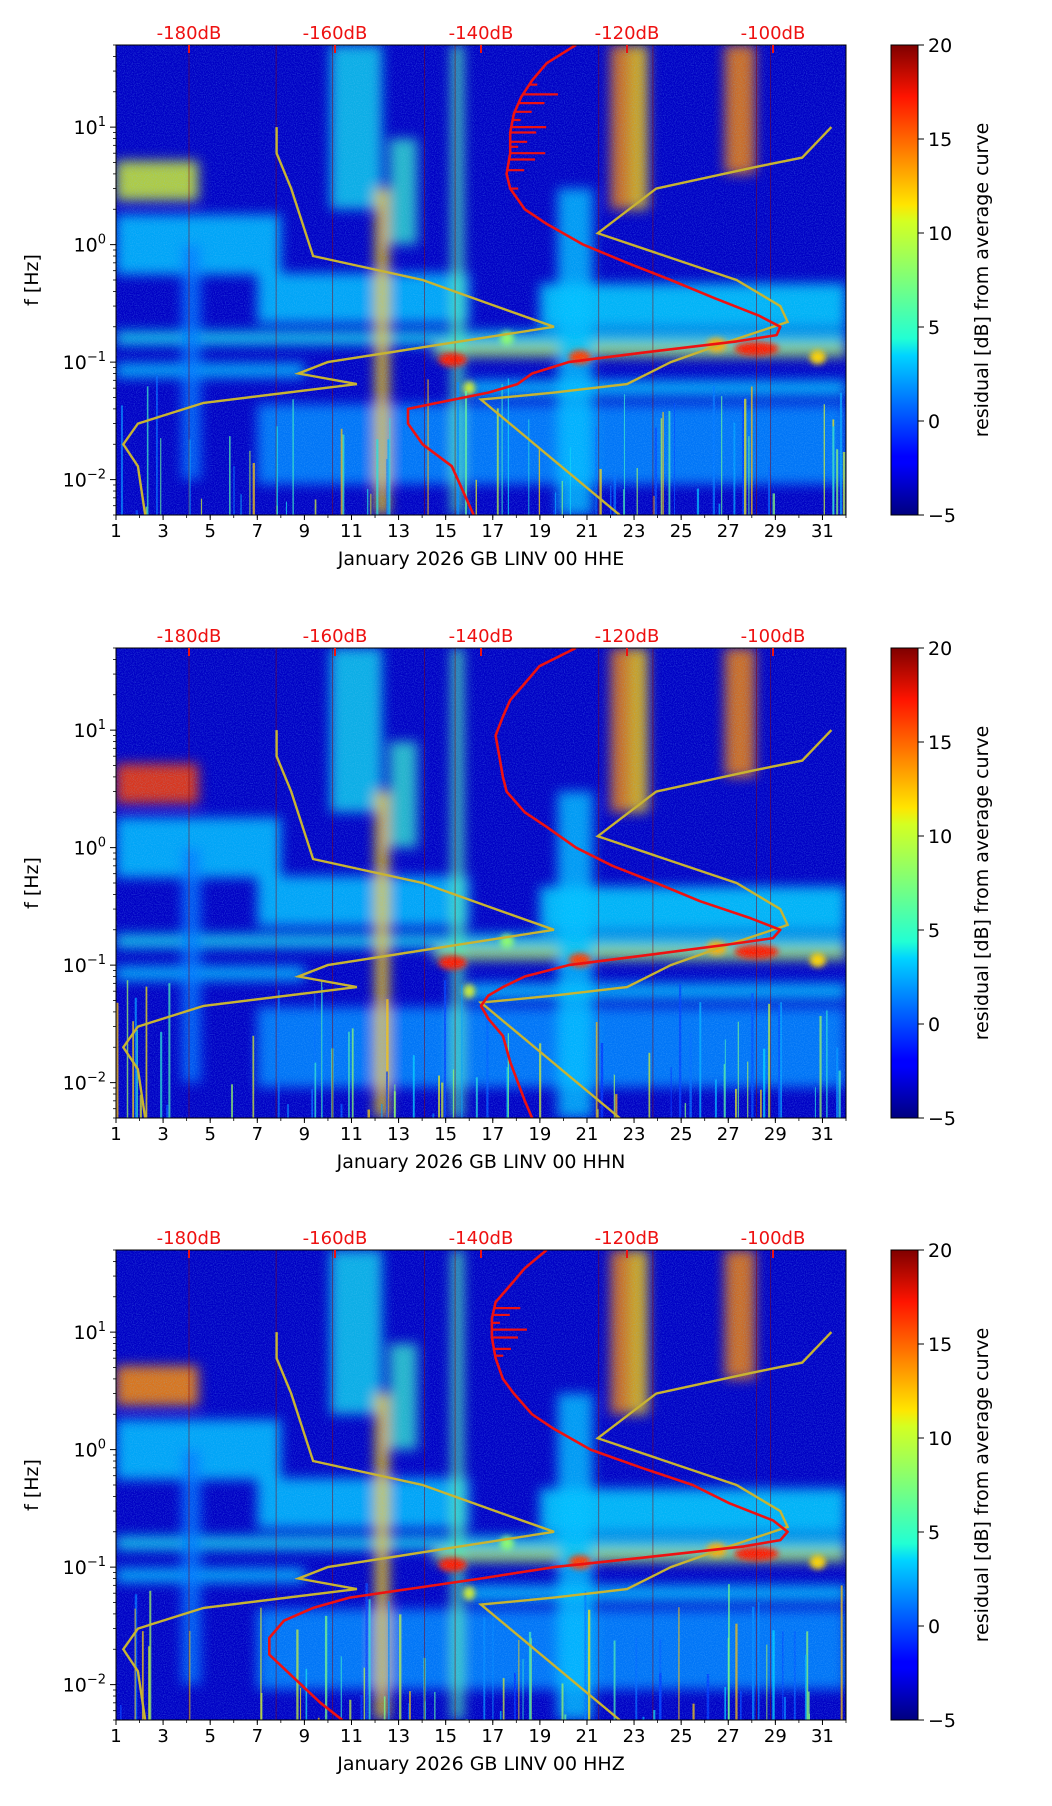 The width and height of the screenshot is (1052, 1806). I want to click on x-axis-label: January 2026 GB LINV 00 HHZ, so click(480, 1764).